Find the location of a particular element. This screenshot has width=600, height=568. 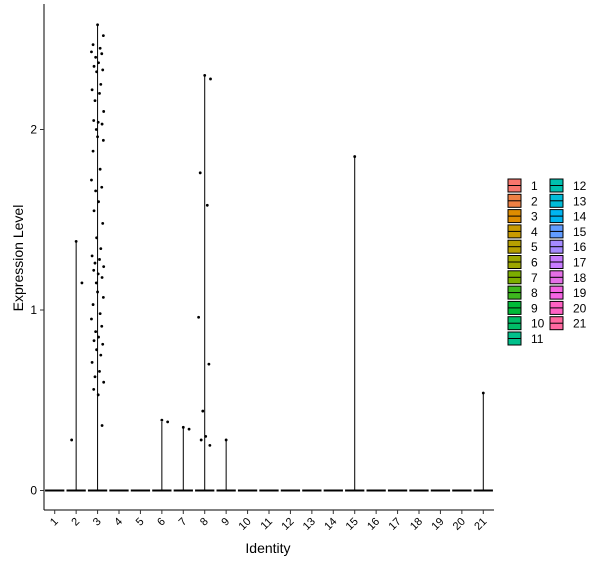

legend-label-12: 12 is located at coordinates (580, 186).